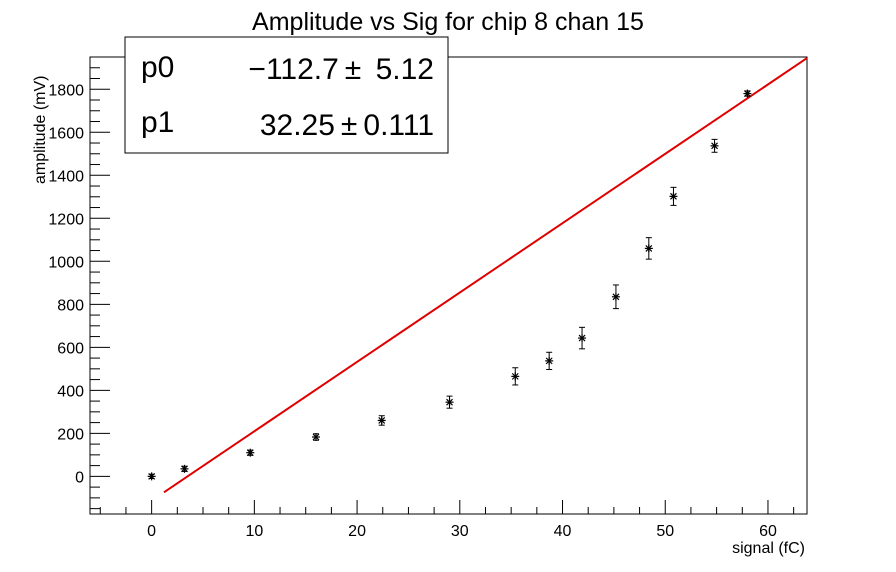 The height and width of the screenshot is (572, 896). I want to click on stats-box-frame, so click(286, 95).